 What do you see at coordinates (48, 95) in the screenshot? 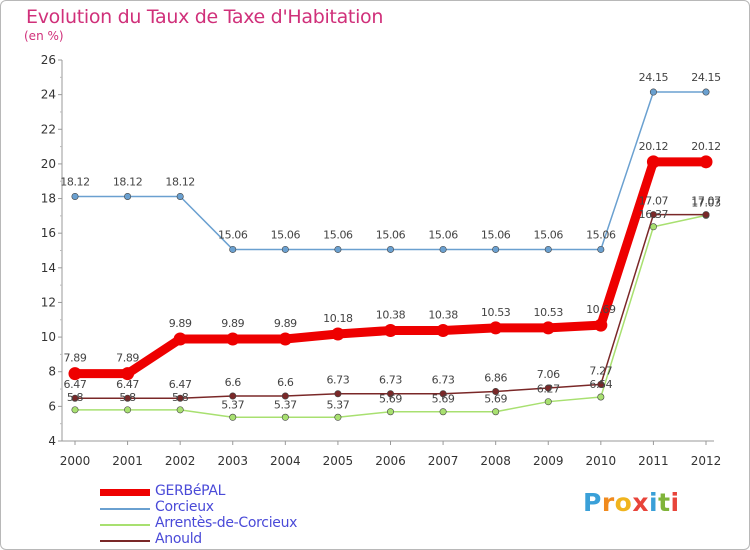
I see `y-tick-label: 24` at bounding box center [48, 95].